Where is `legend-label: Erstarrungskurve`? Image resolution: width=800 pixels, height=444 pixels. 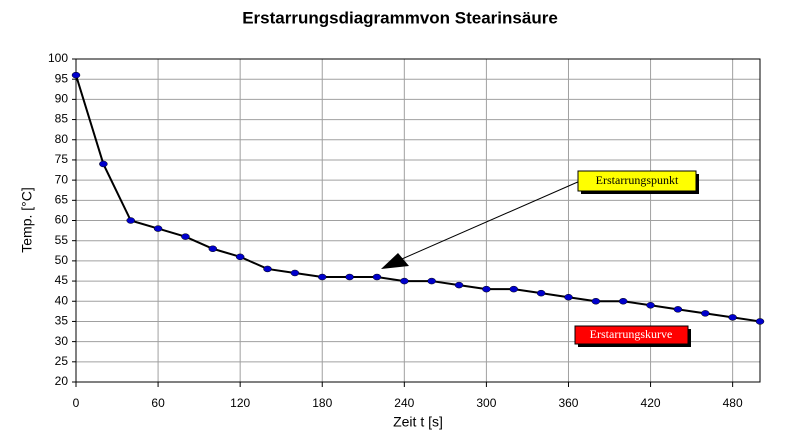 legend-label: Erstarrungskurve is located at coordinates (631, 334).